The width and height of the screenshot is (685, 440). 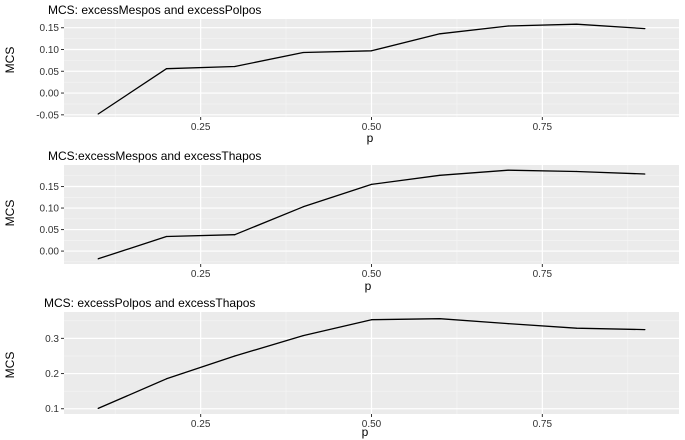 What do you see at coordinates (52, 339) in the screenshot?
I see `y-tick-label: 0.3` at bounding box center [52, 339].